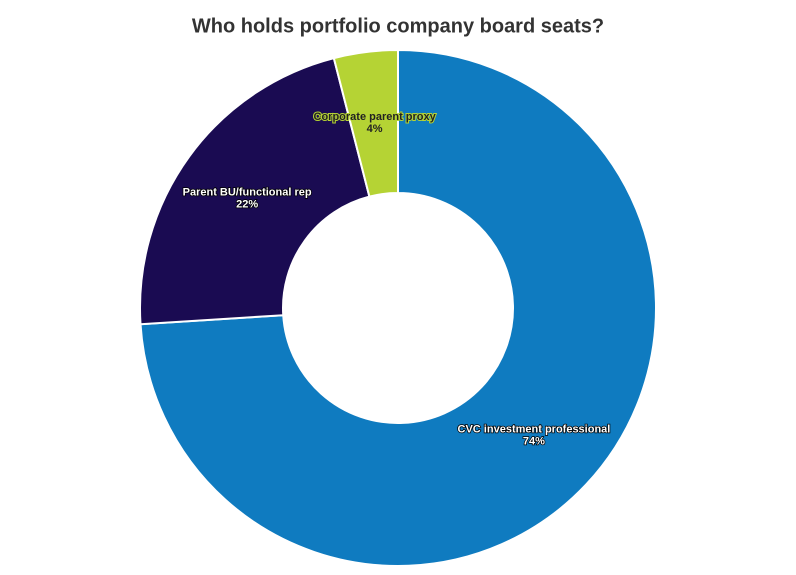 The width and height of the screenshot is (796, 575). I want to click on value-label: 22%, so click(247, 204).